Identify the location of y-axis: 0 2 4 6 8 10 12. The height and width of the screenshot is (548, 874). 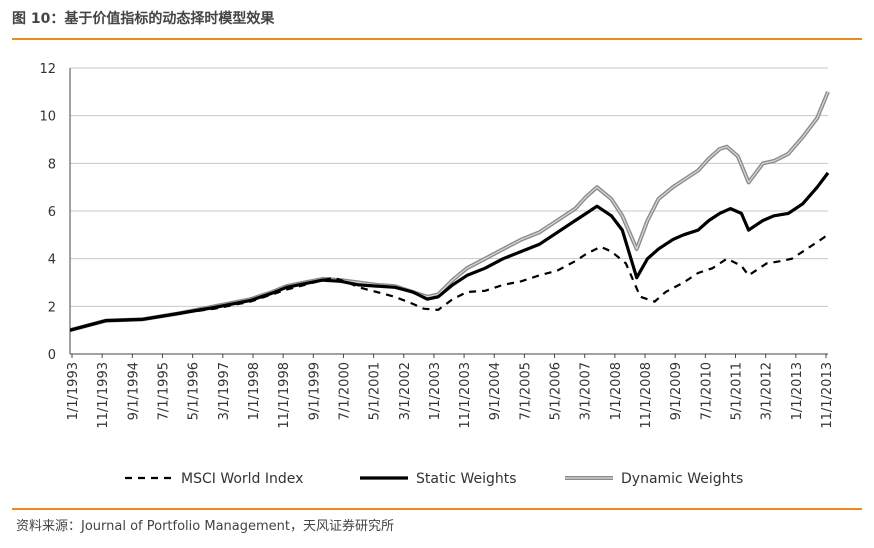
(55, 212).